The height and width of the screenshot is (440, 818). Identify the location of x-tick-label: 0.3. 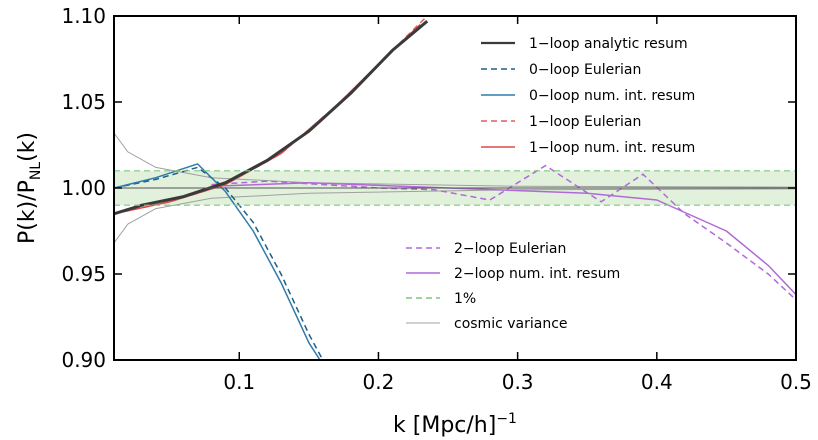
(518, 382).